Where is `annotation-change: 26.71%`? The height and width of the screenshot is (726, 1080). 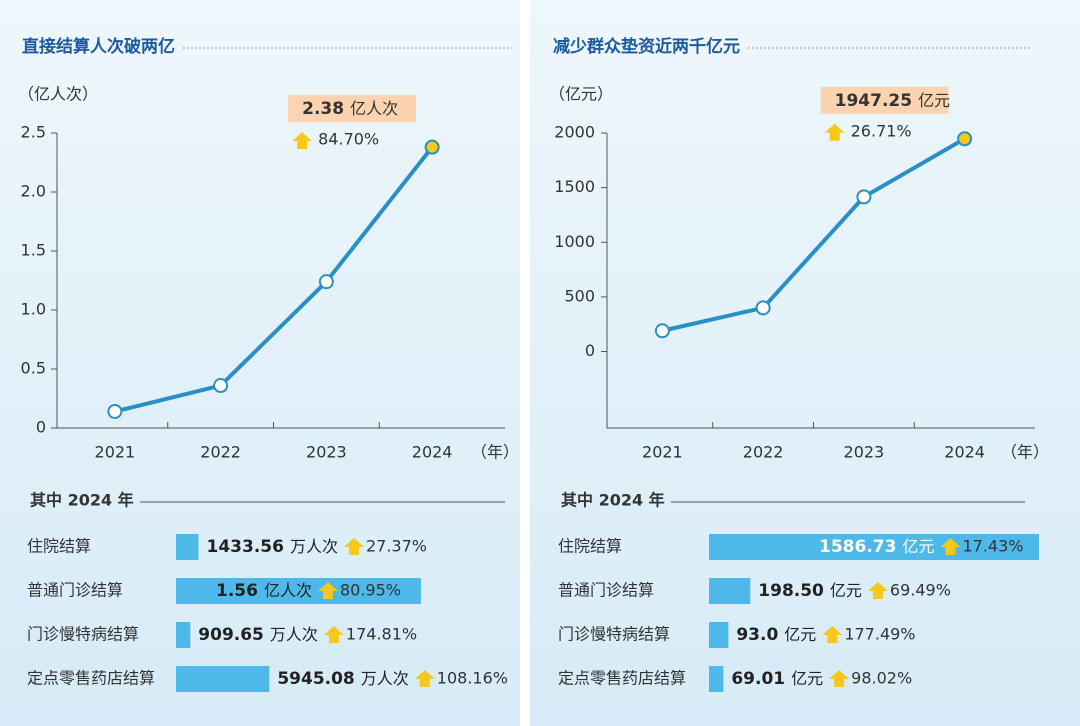 annotation-change: 26.71% is located at coordinates (881, 130).